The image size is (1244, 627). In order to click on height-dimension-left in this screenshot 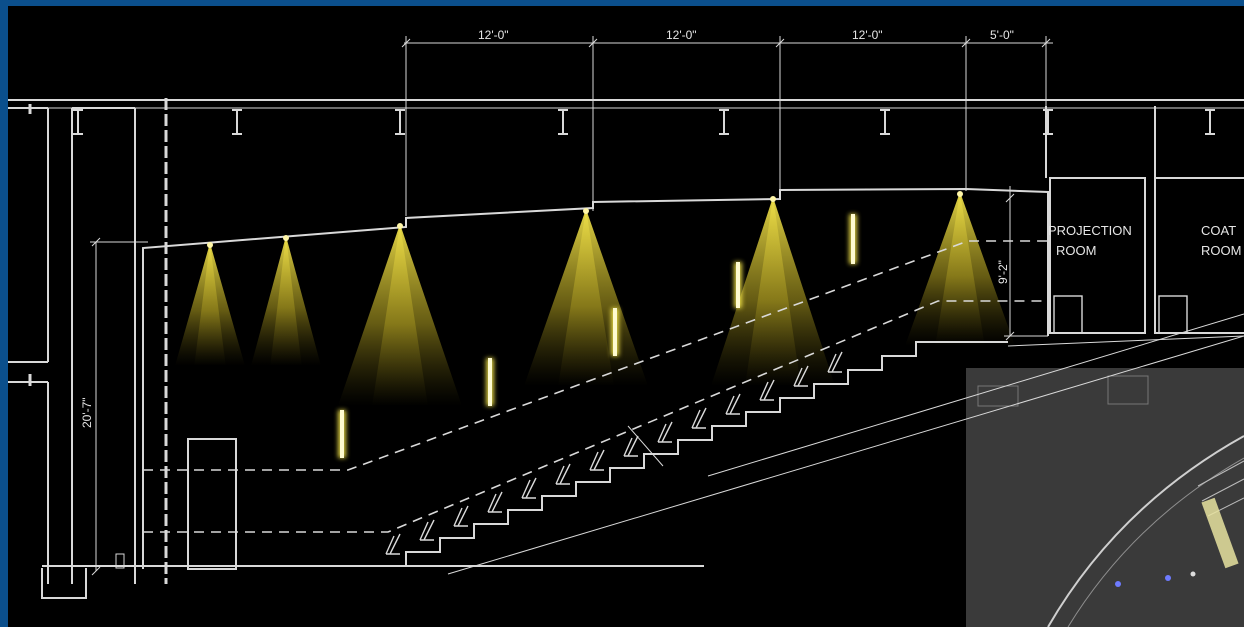, I will do `click(119, 406)`.